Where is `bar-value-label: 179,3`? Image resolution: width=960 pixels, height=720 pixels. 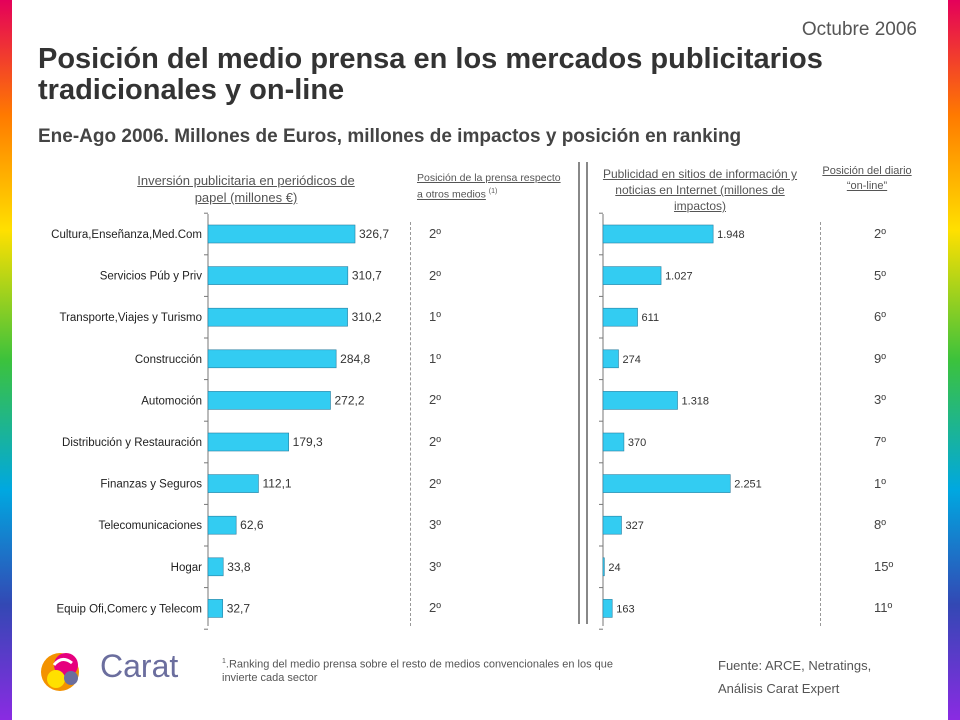 bar-value-label: 179,3 is located at coordinates (308, 442).